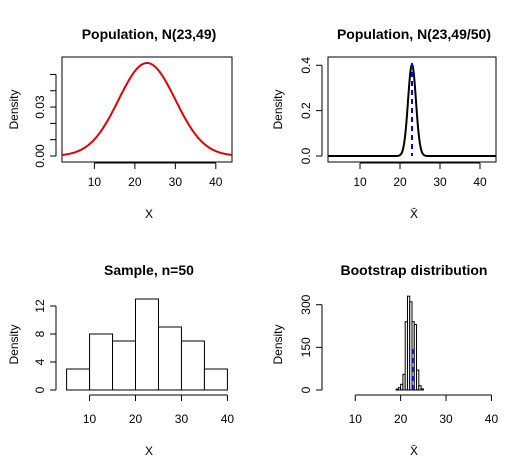 This screenshot has width=527, height=474. What do you see at coordinates (40, 306) in the screenshot?
I see `y-tick-label: 12` at bounding box center [40, 306].